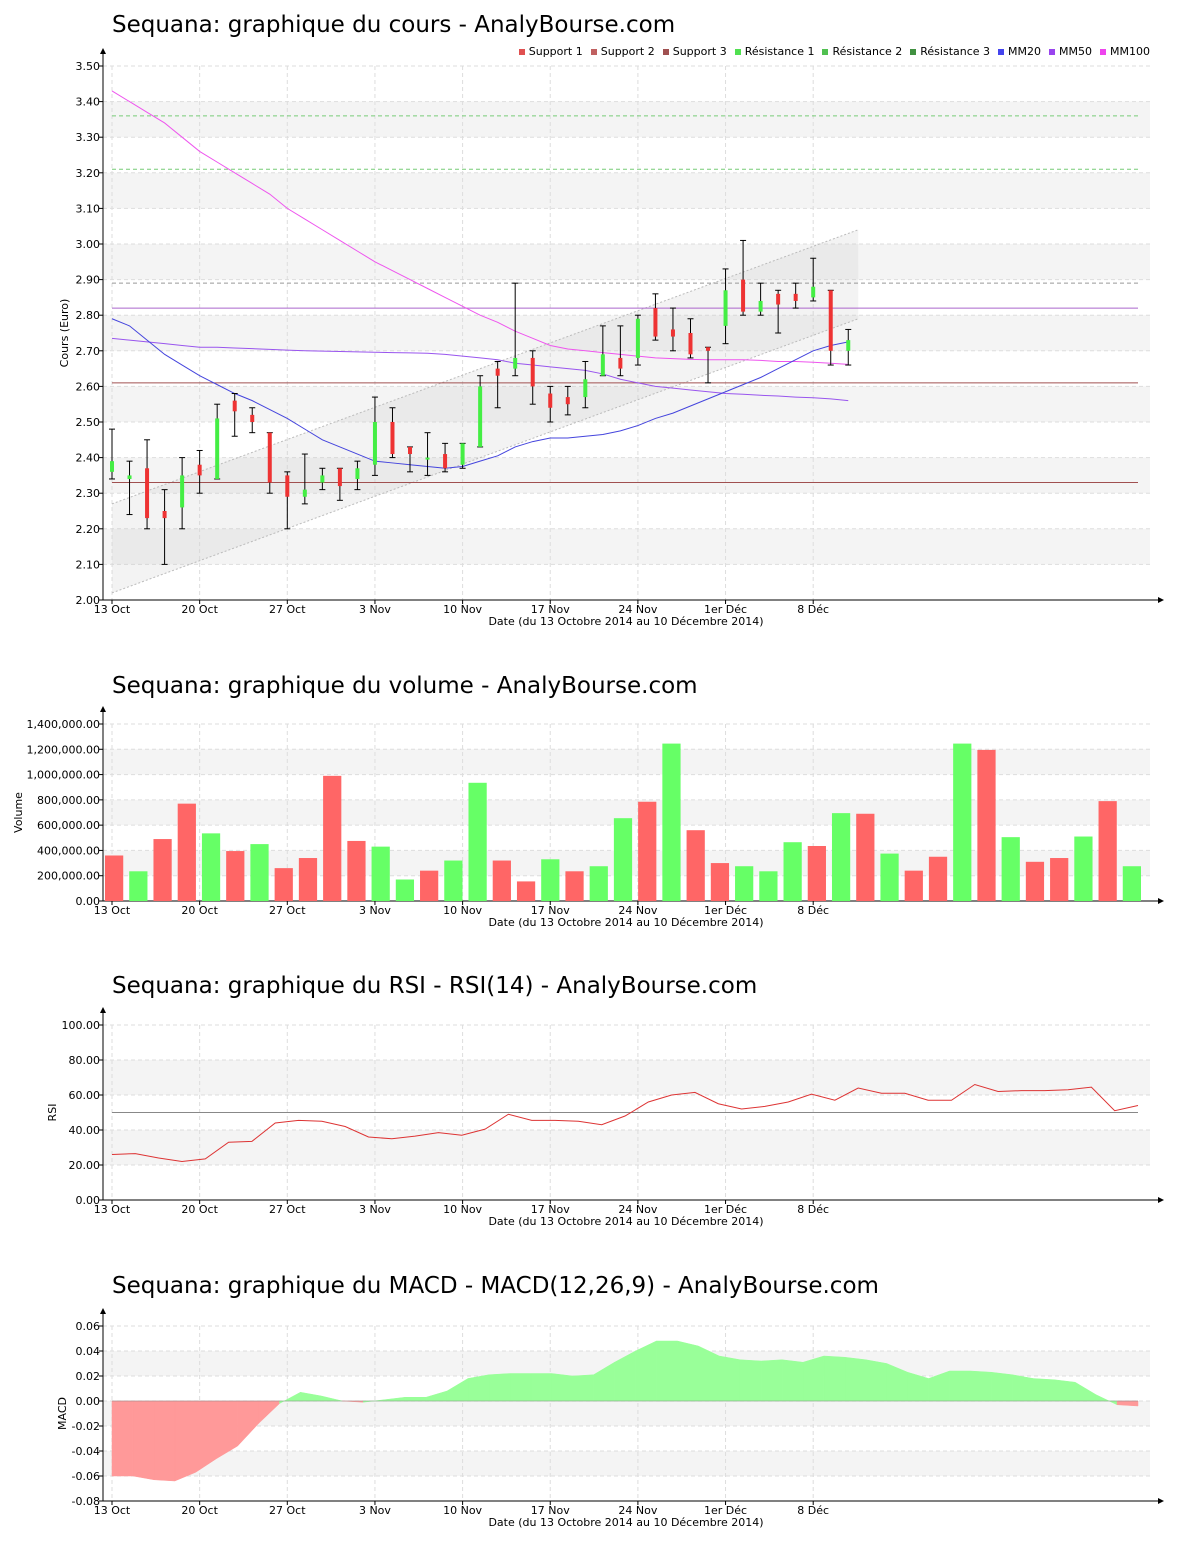 Image resolution: width=1200 pixels, height=1550 pixels. What do you see at coordinates (88, 173) in the screenshot?
I see `y-tick-label: 3.20` at bounding box center [88, 173].